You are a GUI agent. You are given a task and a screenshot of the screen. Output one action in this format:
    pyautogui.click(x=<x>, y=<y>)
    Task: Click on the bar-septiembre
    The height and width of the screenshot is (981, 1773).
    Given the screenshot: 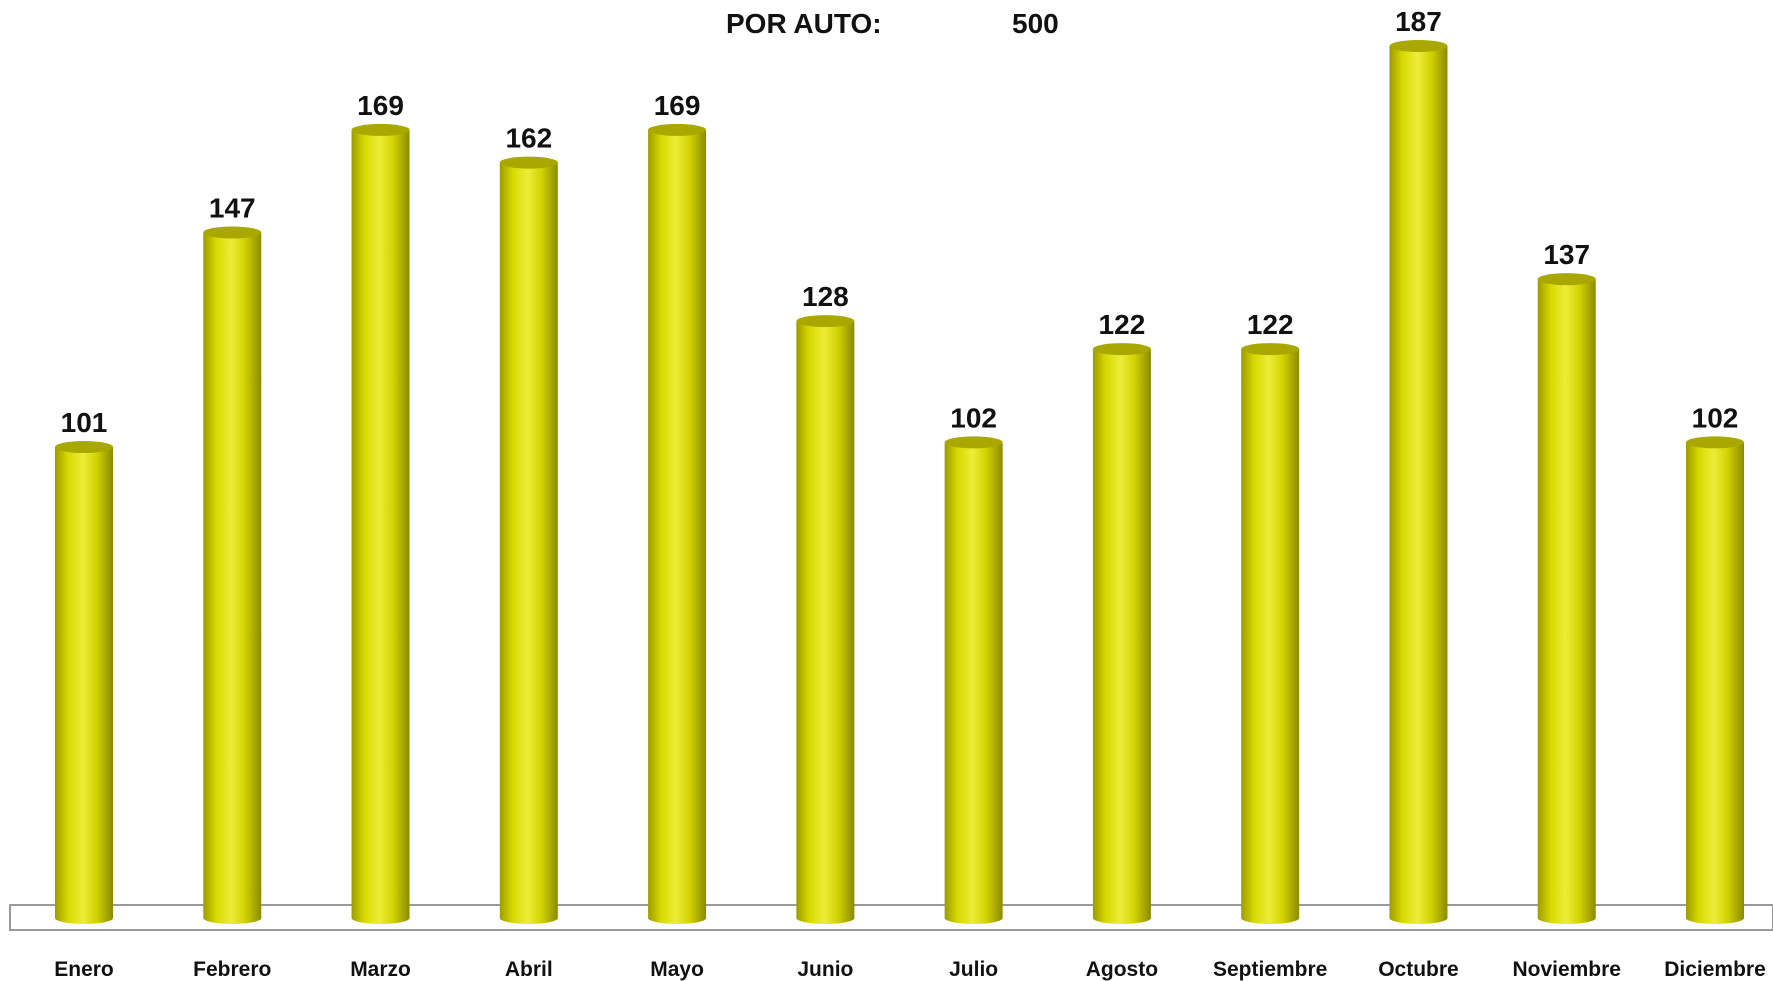 What is the action you would take?
    pyautogui.click(x=1270, y=634)
    